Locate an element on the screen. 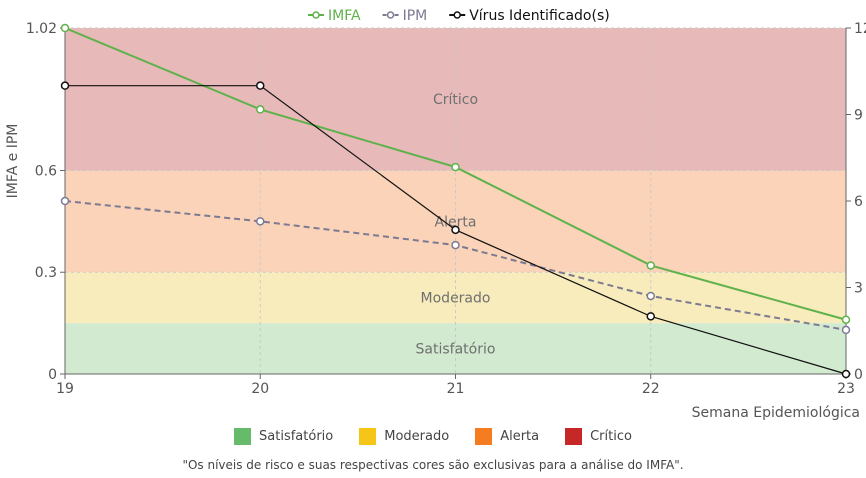  x-tick-label: 20 is located at coordinates (260, 389).